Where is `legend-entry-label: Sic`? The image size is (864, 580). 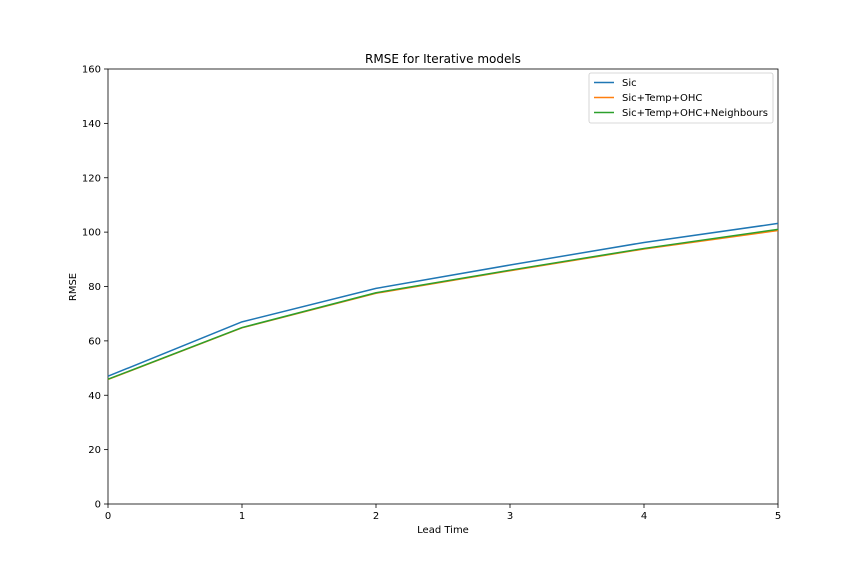 legend-entry-label: Sic is located at coordinates (629, 83).